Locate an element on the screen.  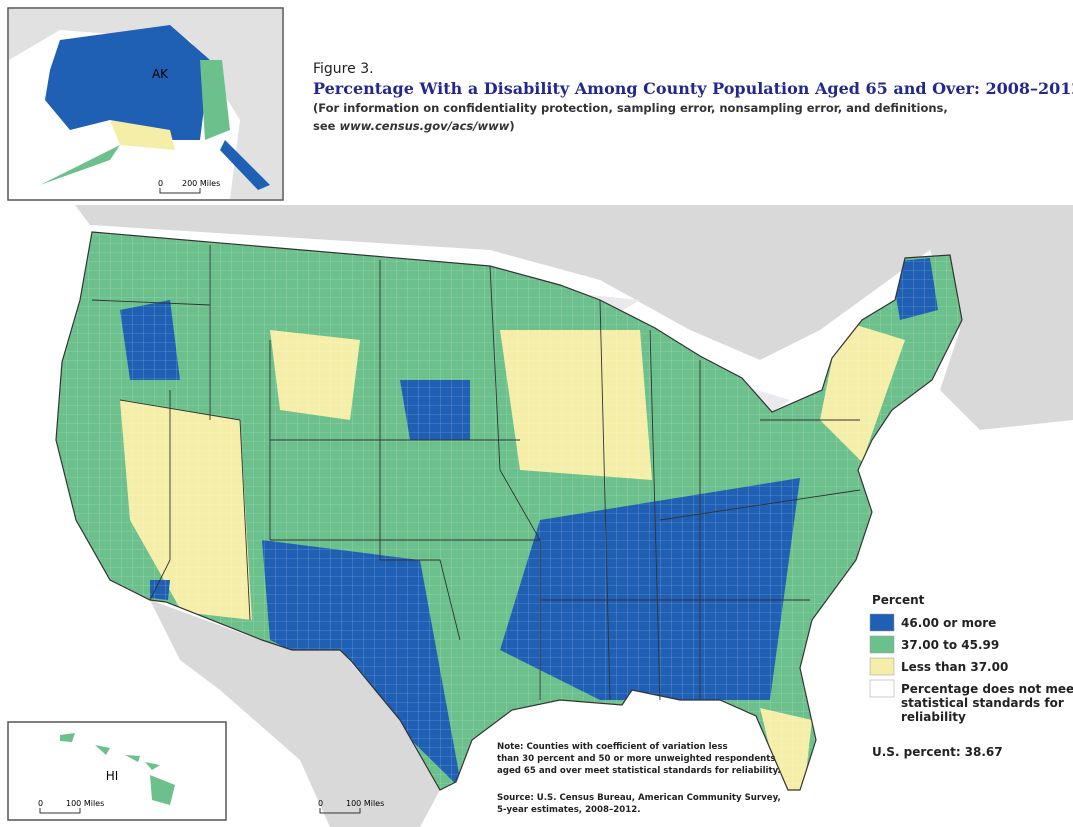
us-percent-value: 38.67 is located at coordinates (984, 752).